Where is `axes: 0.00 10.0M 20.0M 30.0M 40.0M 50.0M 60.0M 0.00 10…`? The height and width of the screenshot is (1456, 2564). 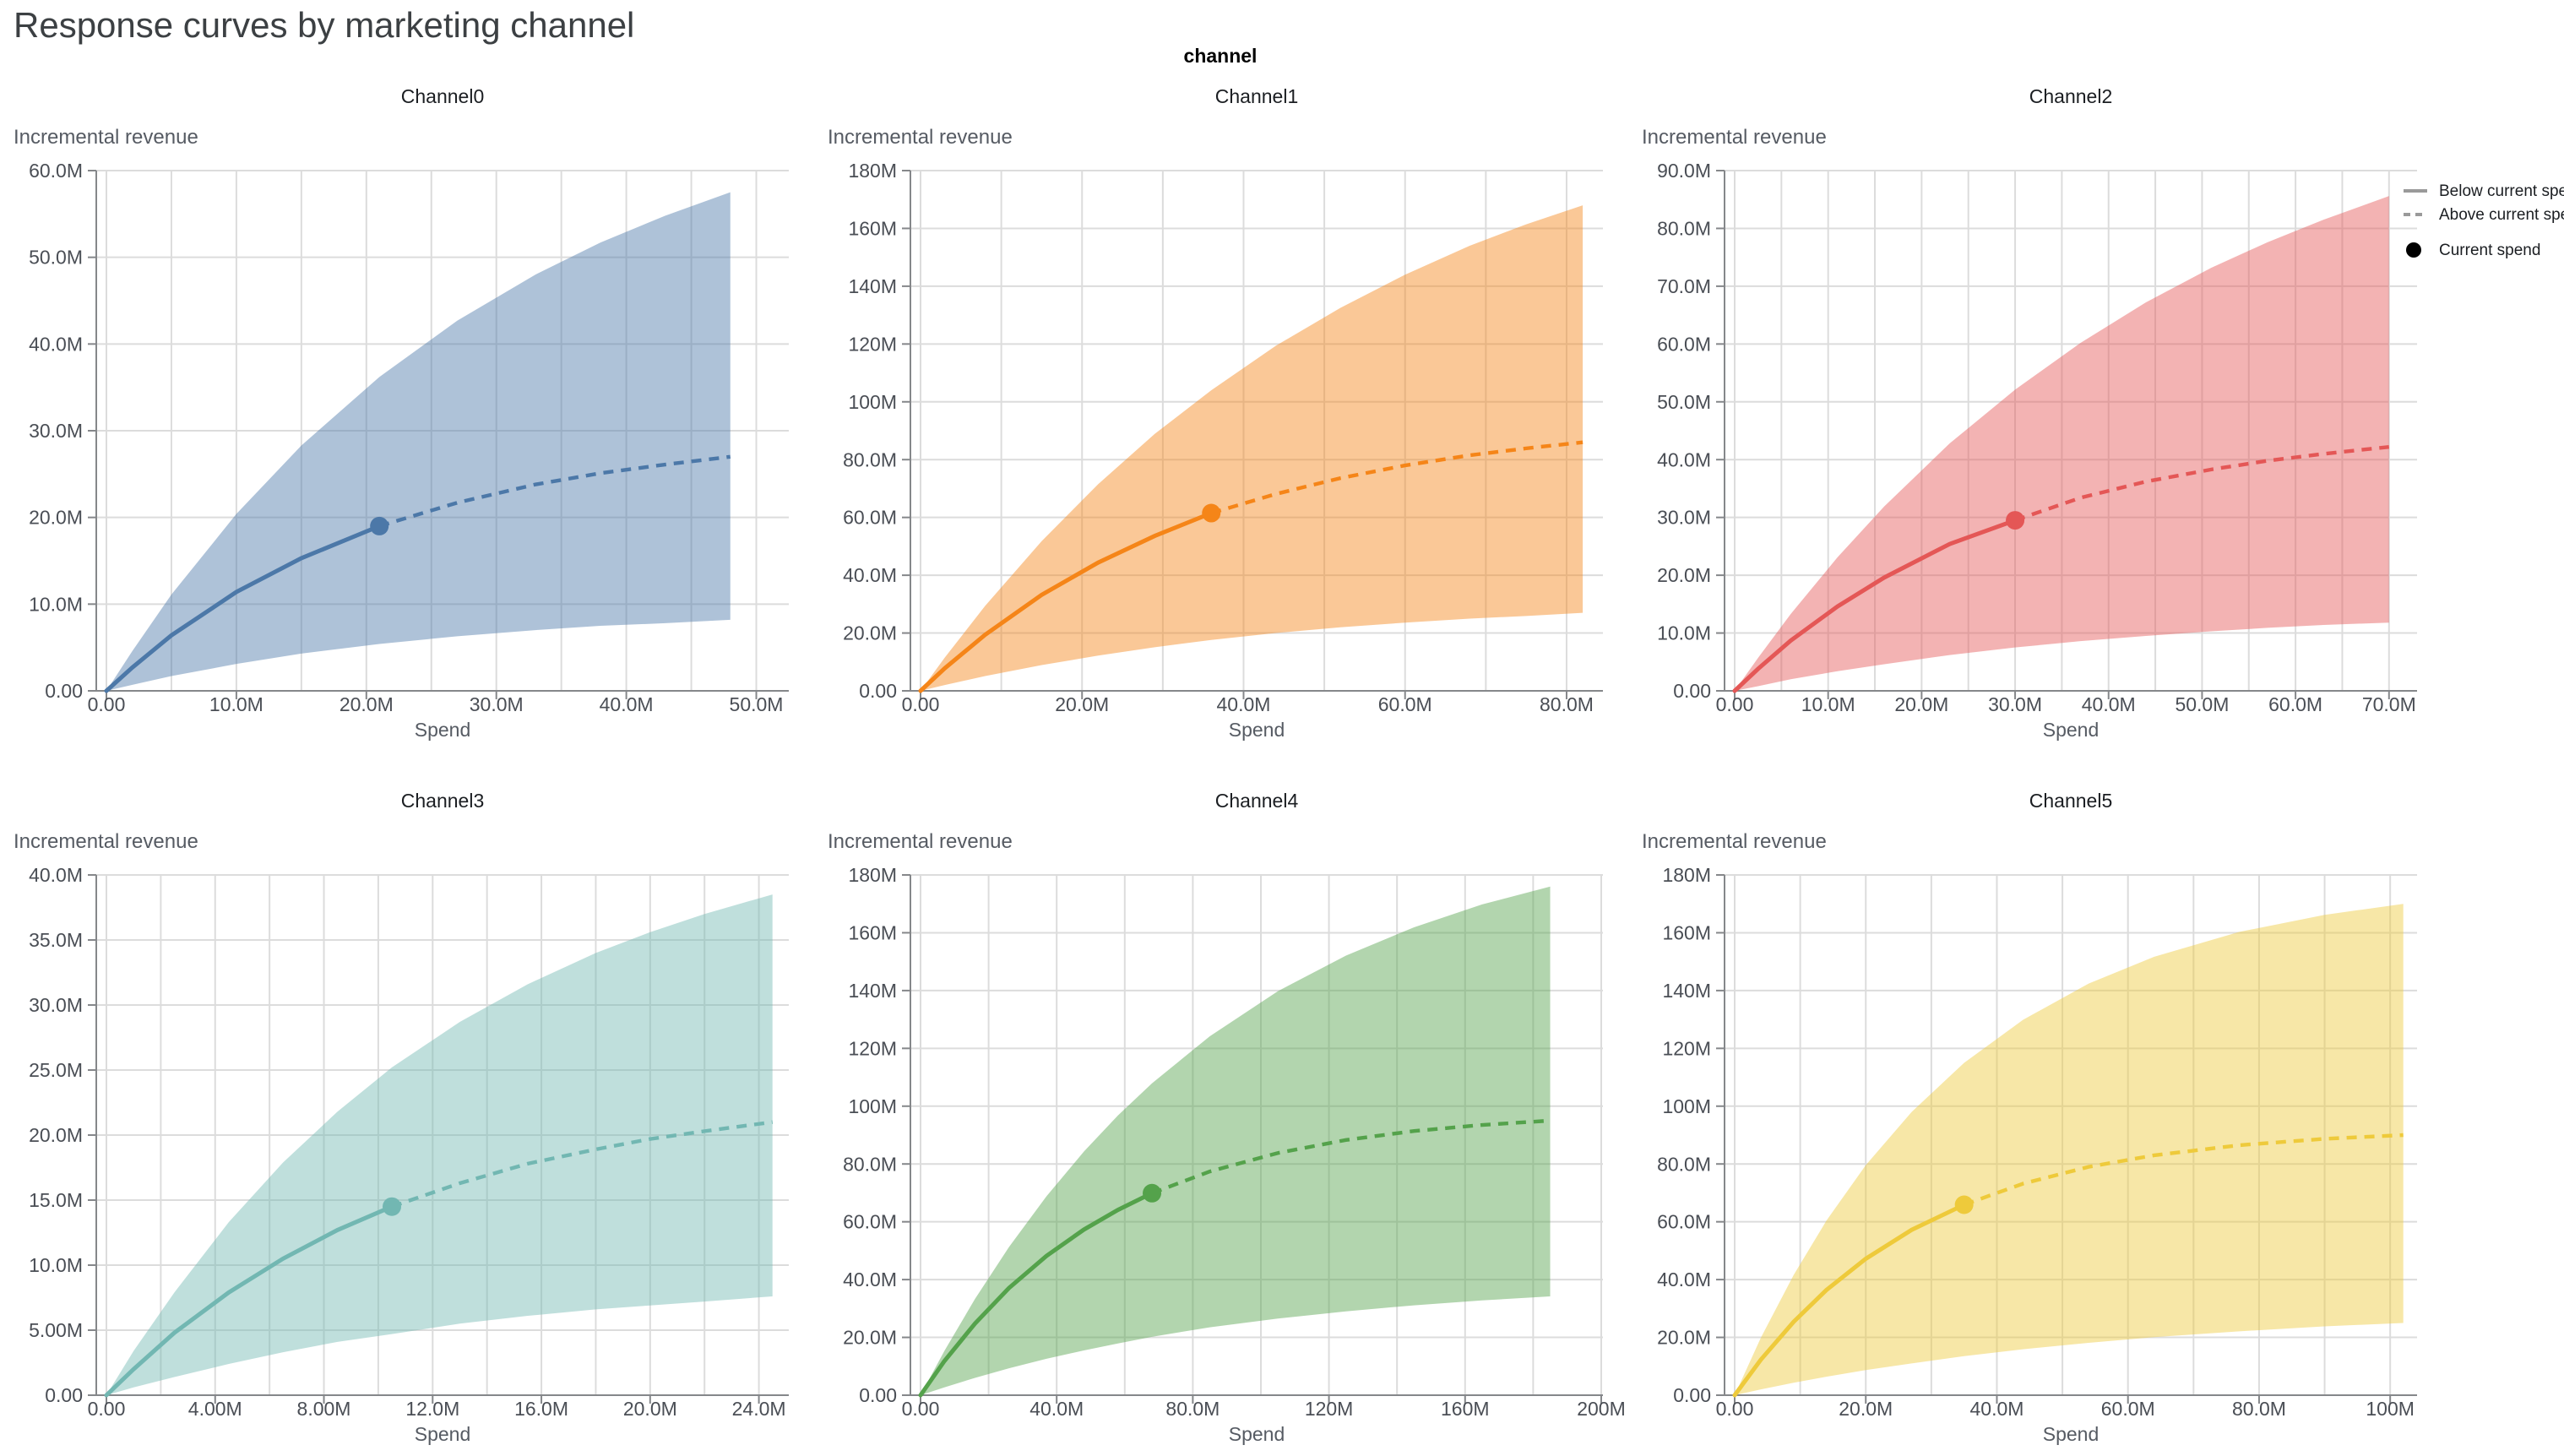
axes: 0.00 10.0M 20.0M 30.0M 40.0M 50.0M 60.0M 0.00 10… is located at coordinates (409, 438).